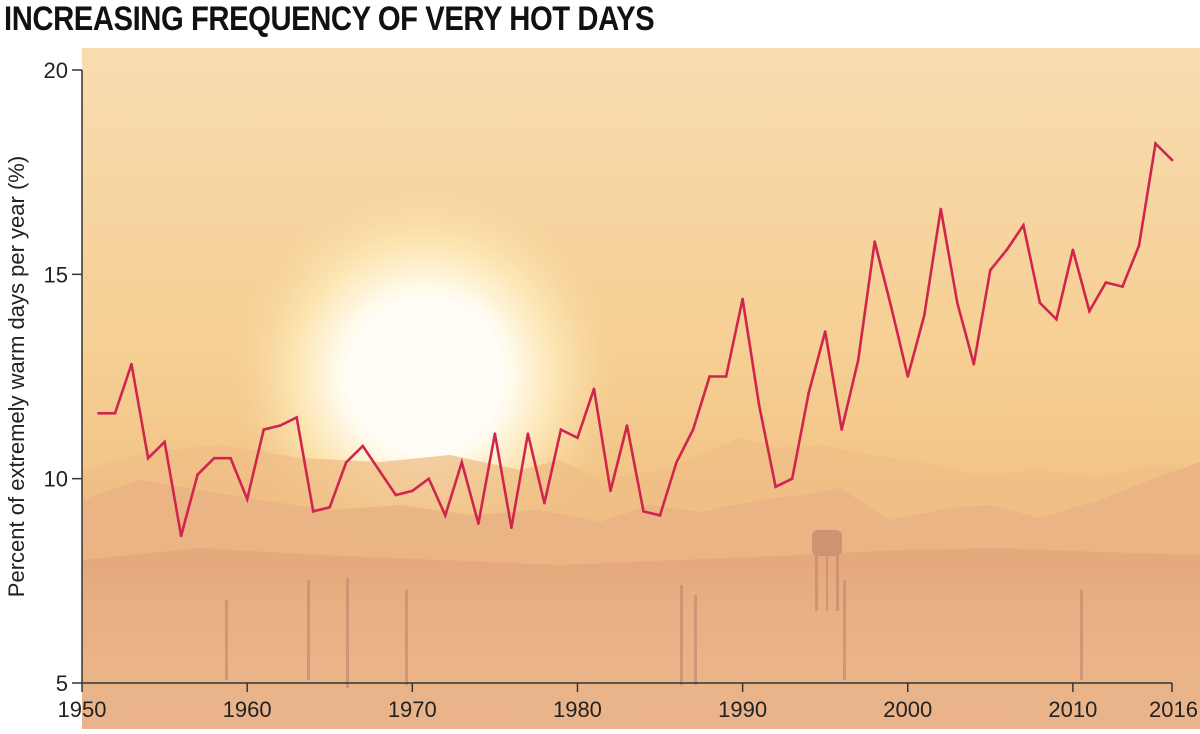  What do you see at coordinates (247, 709) in the screenshot?
I see `x-tick-label: 1960` at bounding box center [247, 709].